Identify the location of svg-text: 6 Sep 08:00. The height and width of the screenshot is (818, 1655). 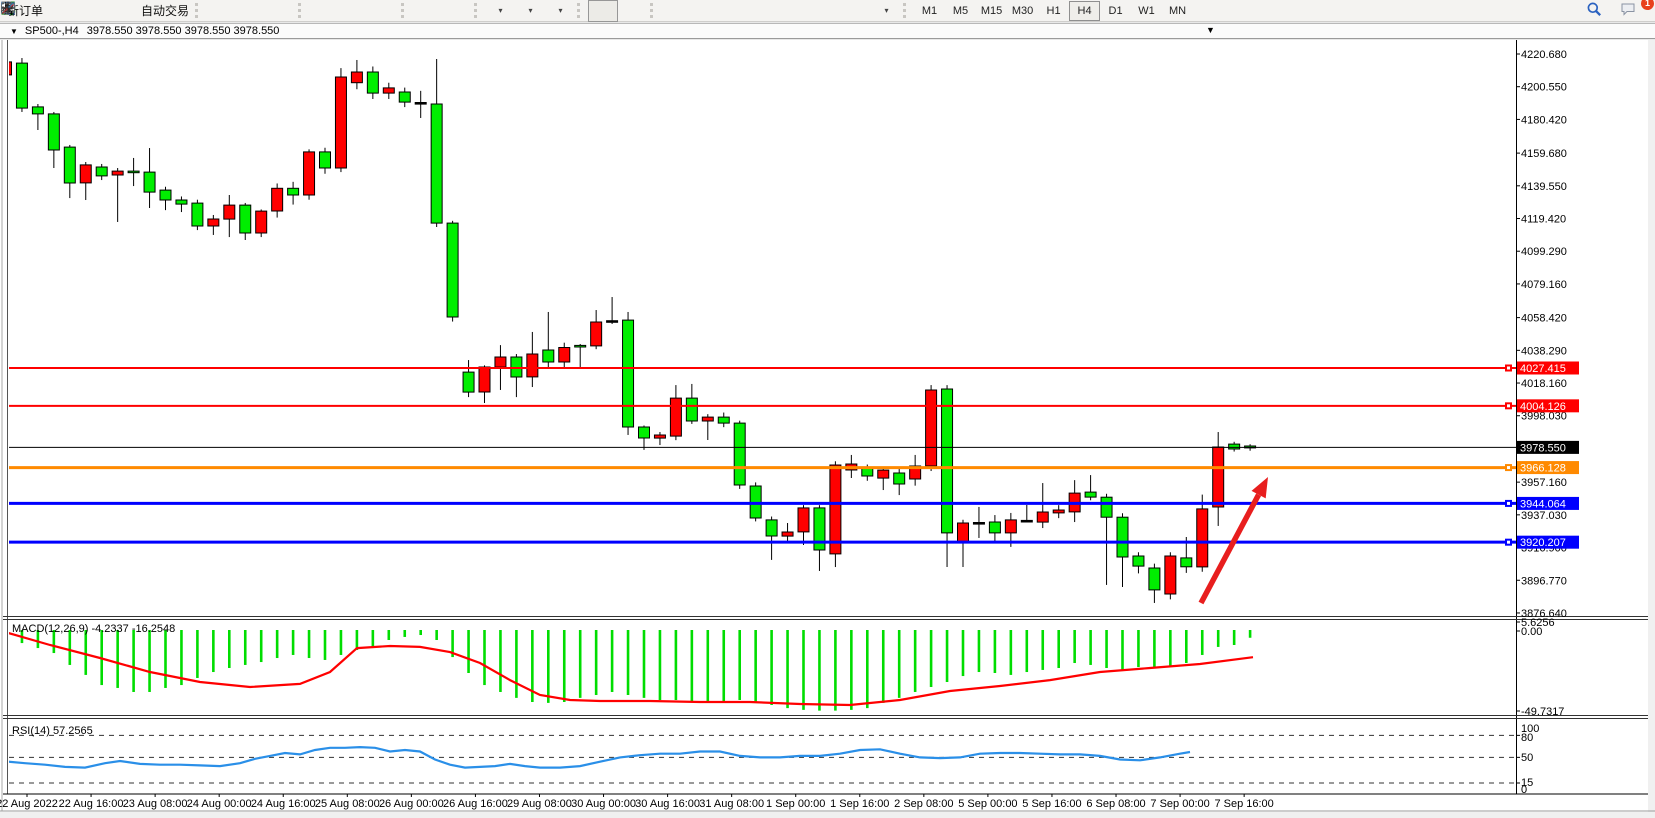
(1115, 804).